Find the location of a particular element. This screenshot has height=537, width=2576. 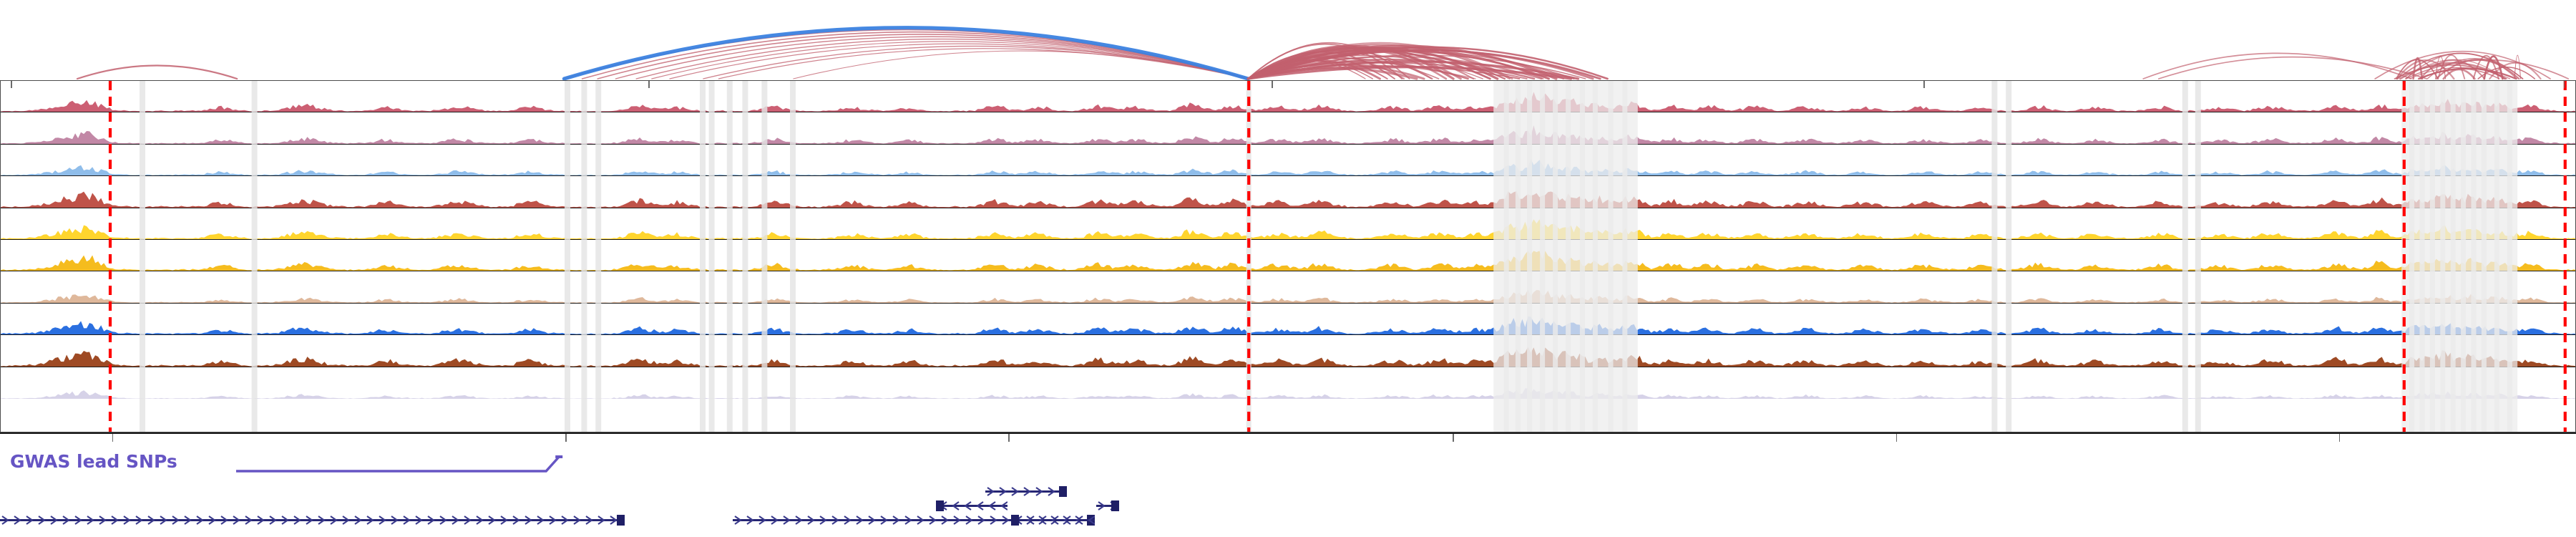

track-signal-digestive is located at coordinates (1288, 134).